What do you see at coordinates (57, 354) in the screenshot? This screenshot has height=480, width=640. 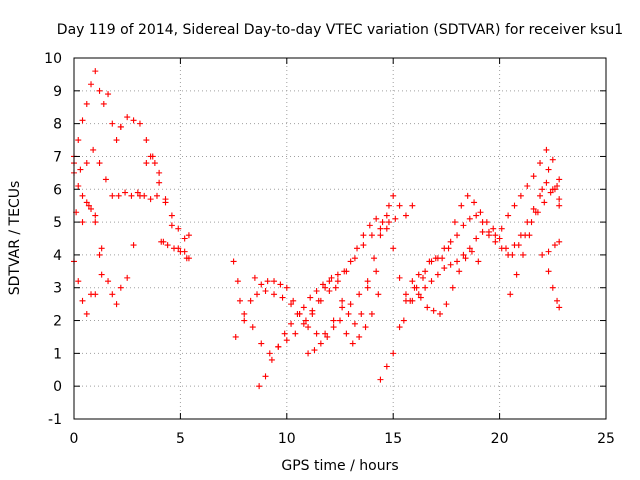 I see `y-tick-label: 1` at bounding box center [57, 354].